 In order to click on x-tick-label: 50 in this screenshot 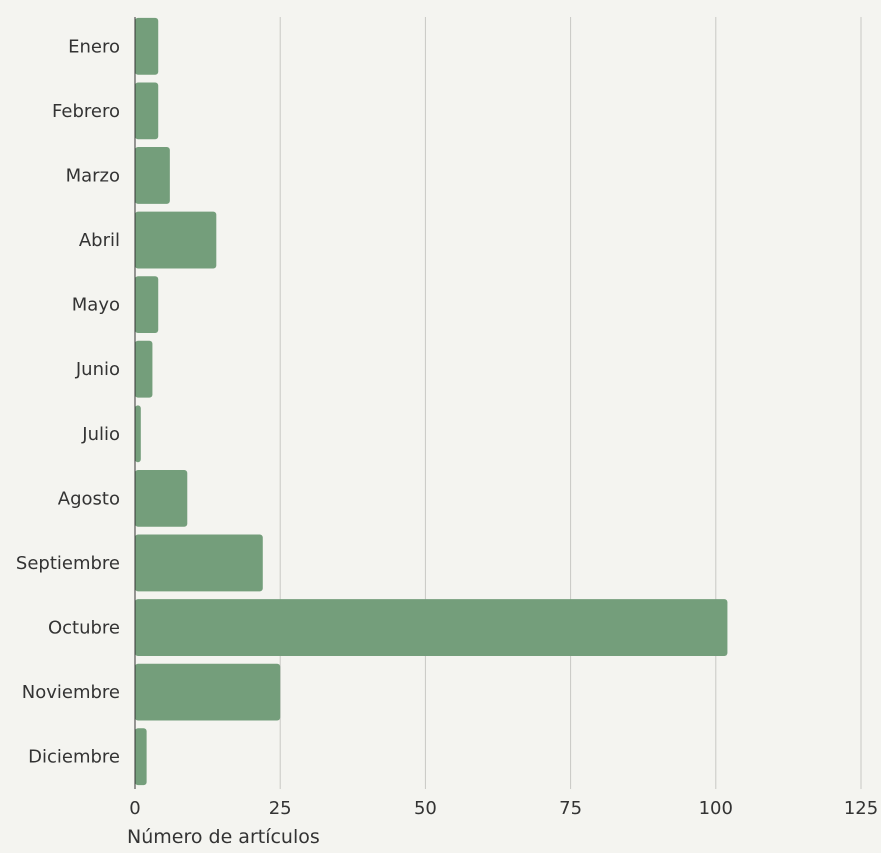, I will do `click(425, 808)`.